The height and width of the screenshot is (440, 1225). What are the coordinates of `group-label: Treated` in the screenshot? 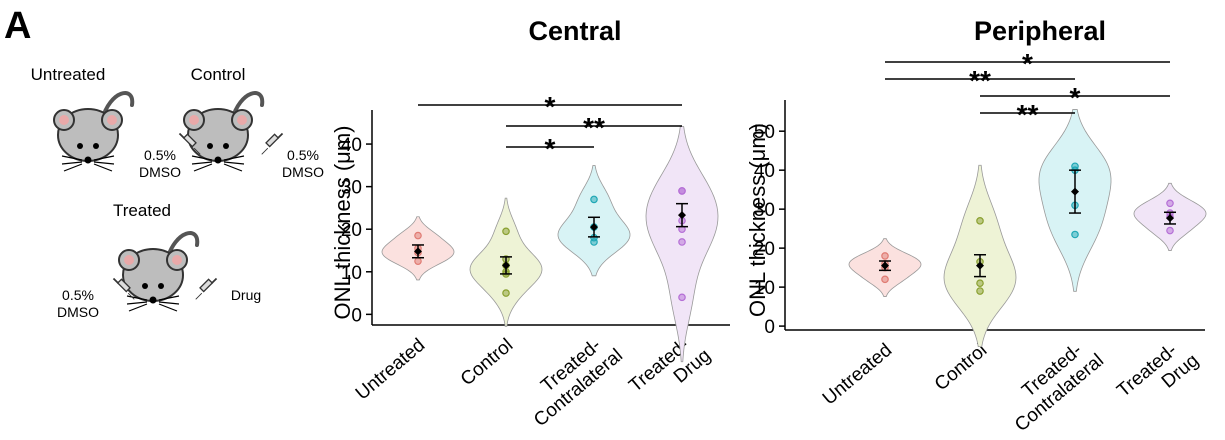 It's located at (142, 210).